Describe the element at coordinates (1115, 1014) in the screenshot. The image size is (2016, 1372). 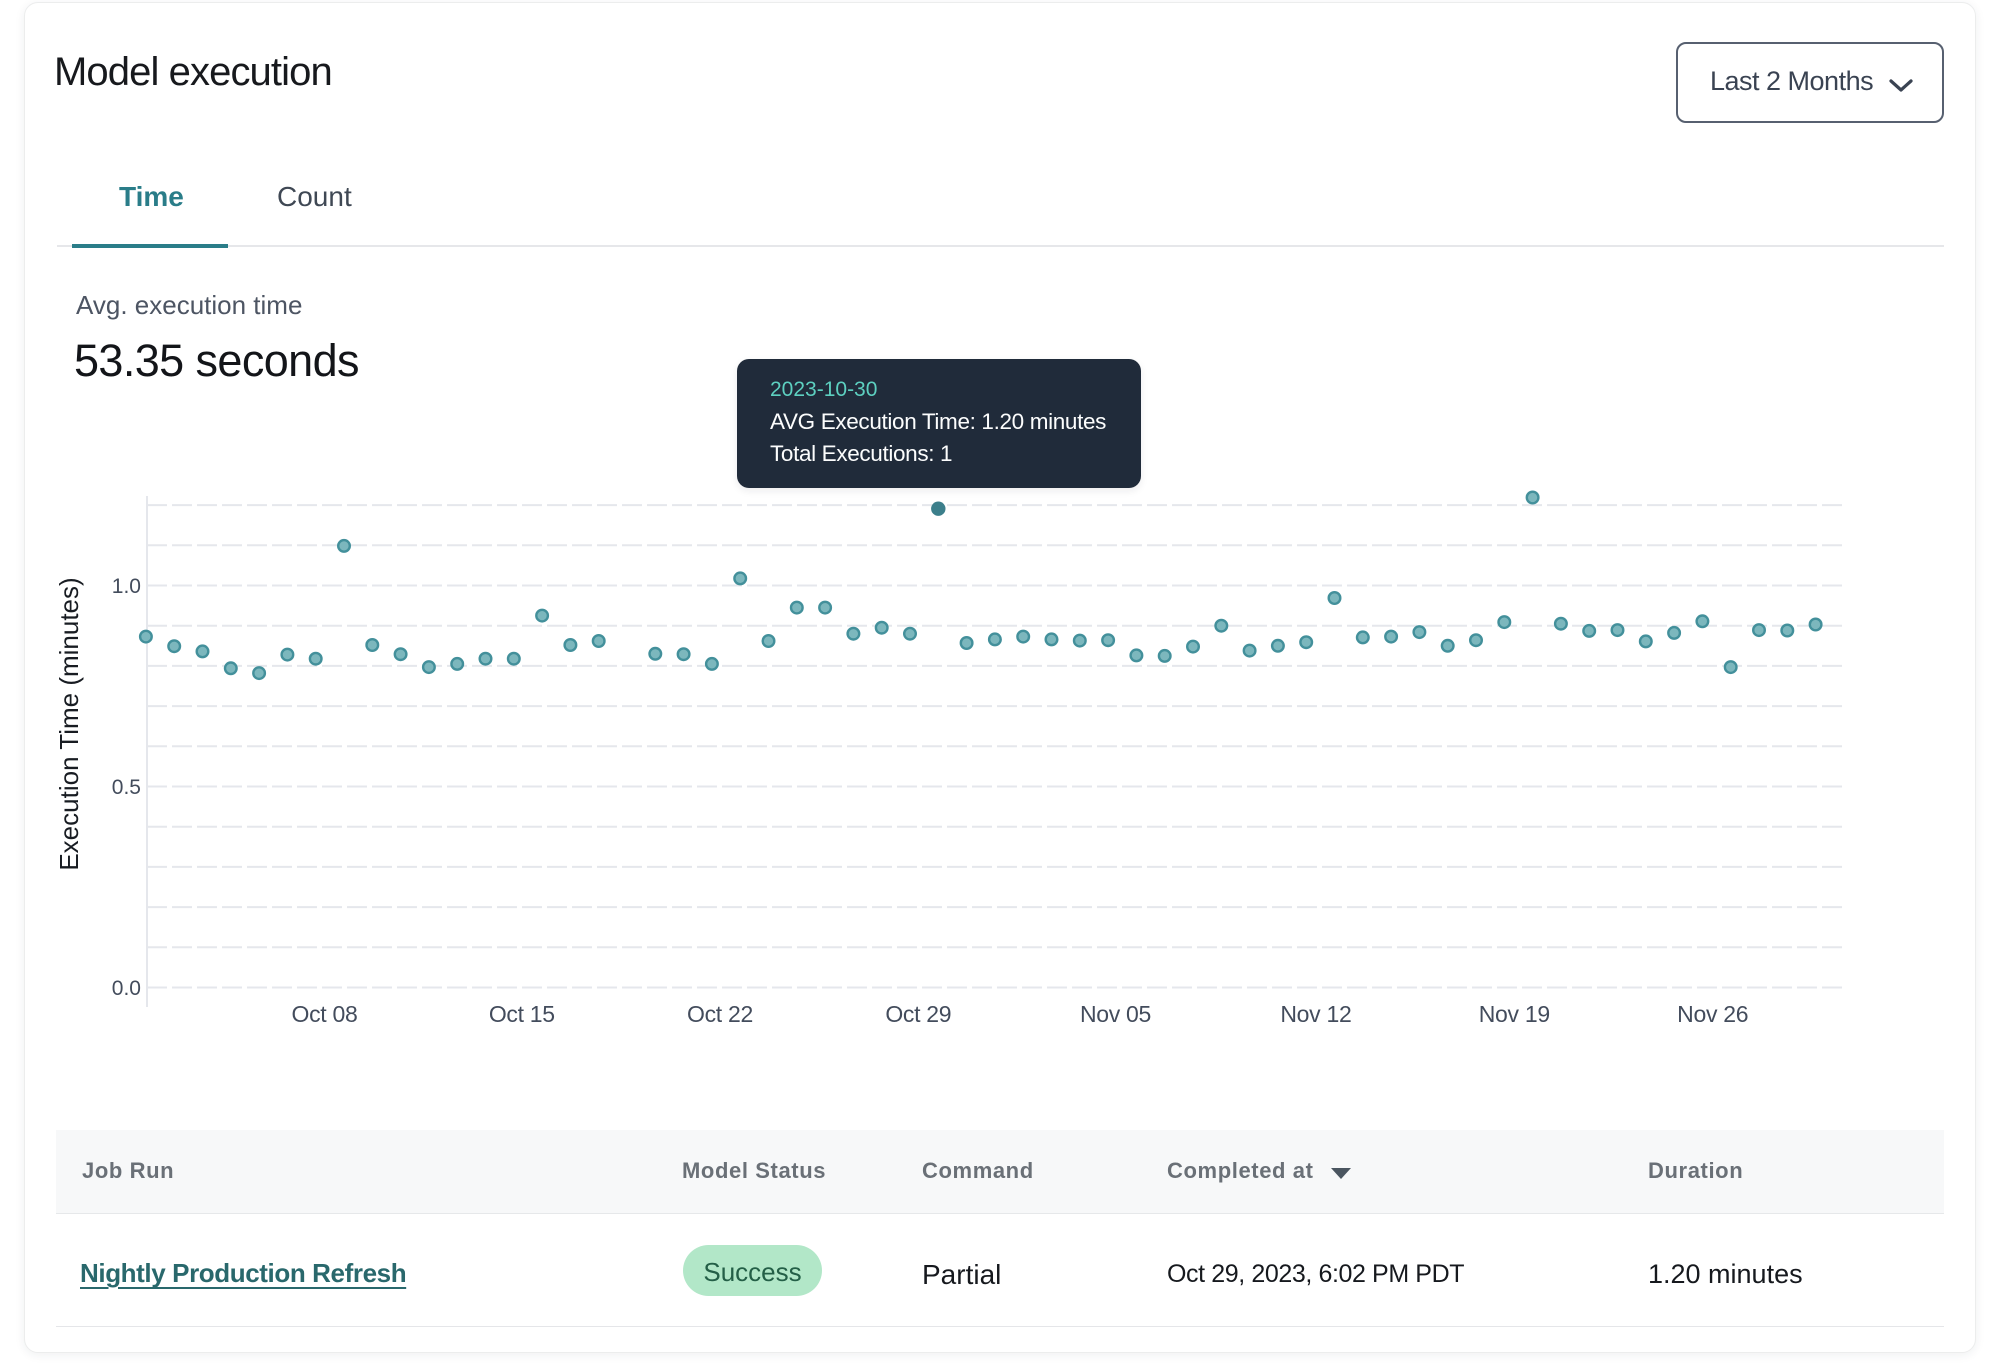
I see `svg-text: Nov 05` at that location.